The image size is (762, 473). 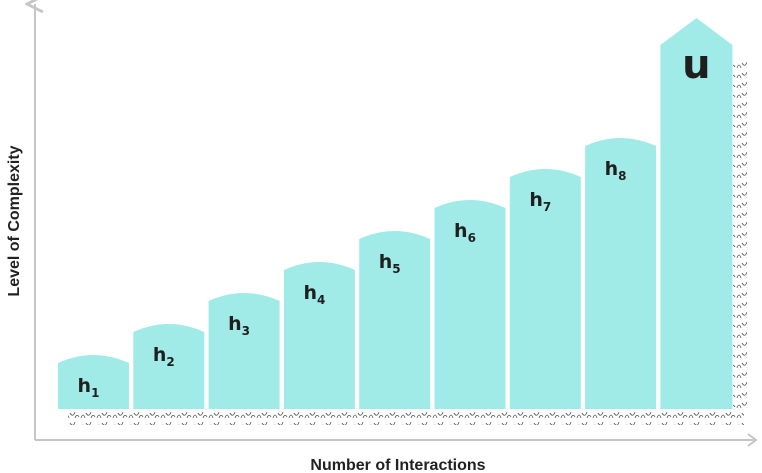 I want to click on base-texture, so click(x=406, y=417).